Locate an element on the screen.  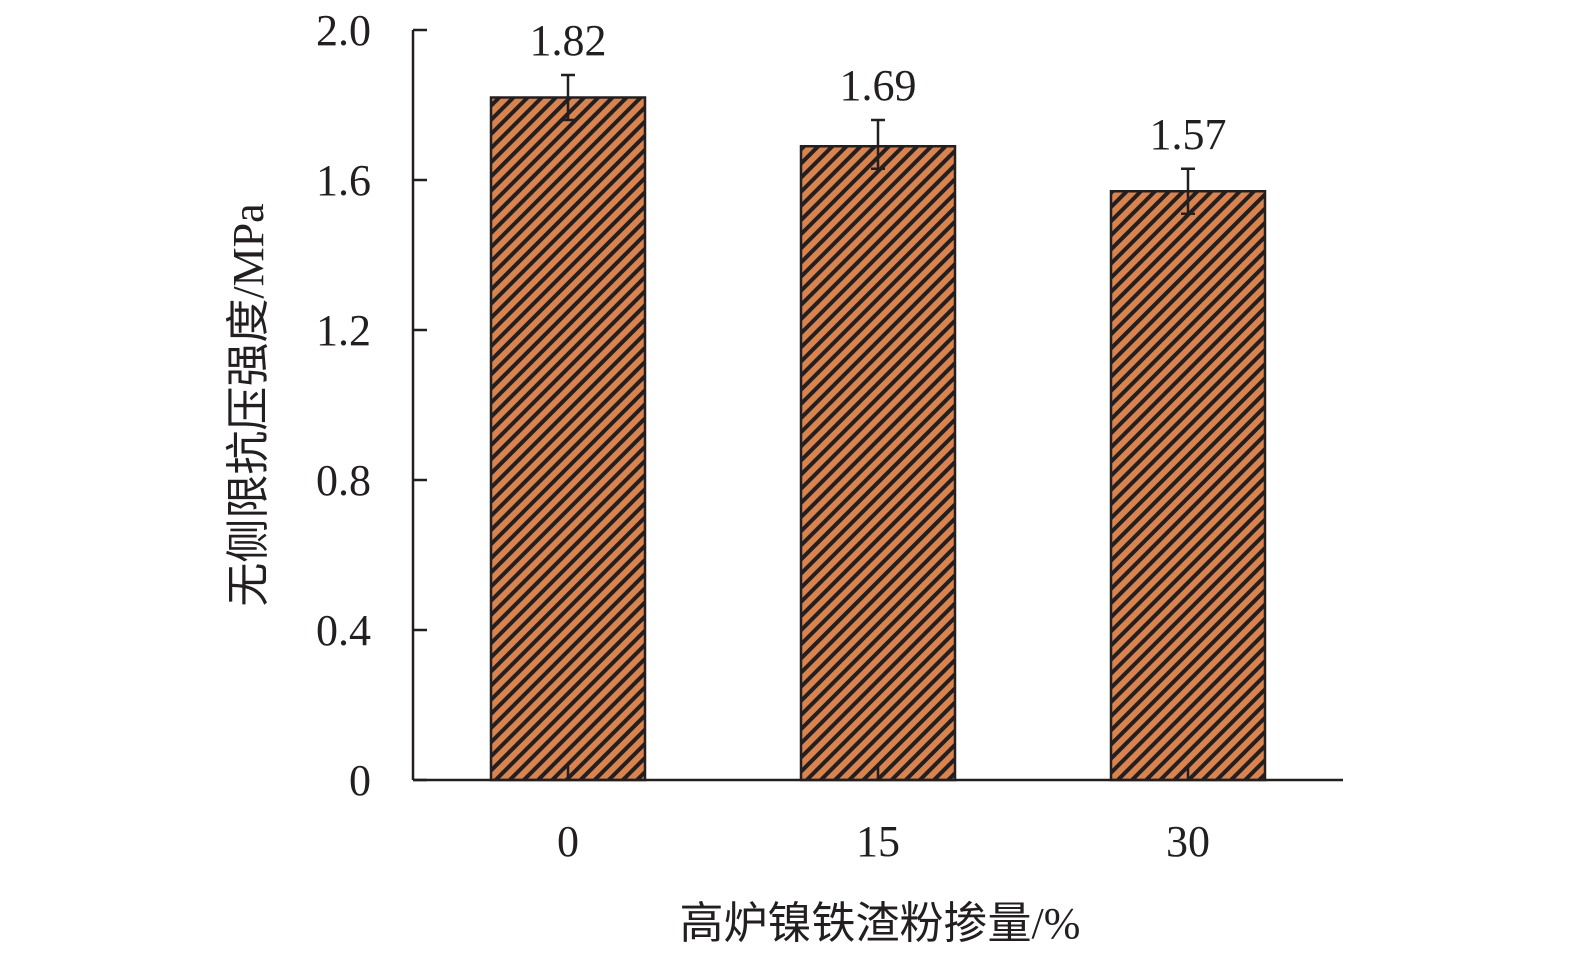
y-tick-label-2.0: 2.0 is located at coordinates (343, 30).